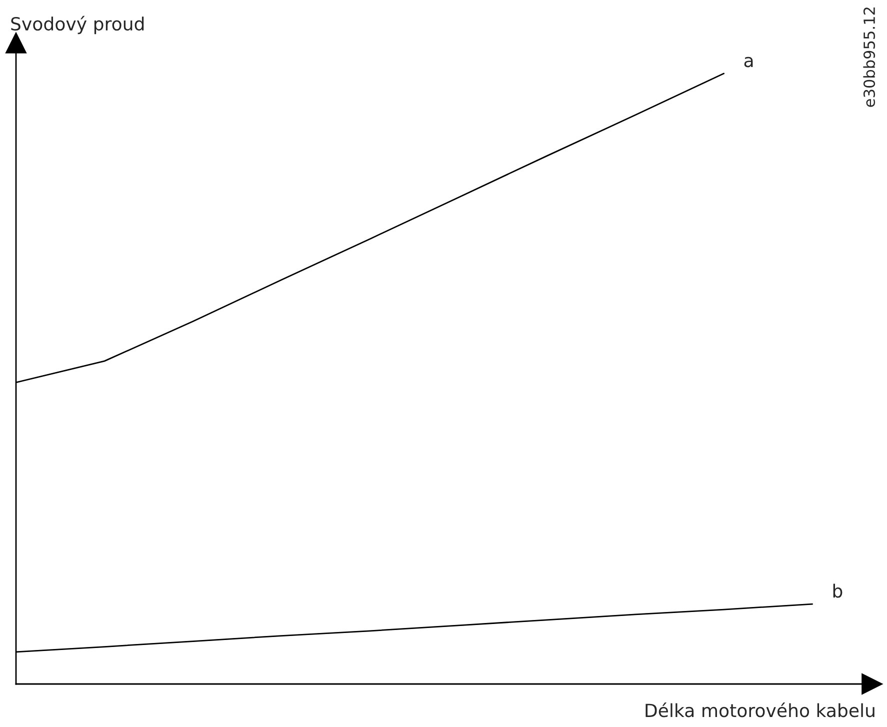 The height and width of the screenshot is (727, 887). Describe the element at coordinates (837, 591) in the screenshot. I see `series-label: b` at that location.